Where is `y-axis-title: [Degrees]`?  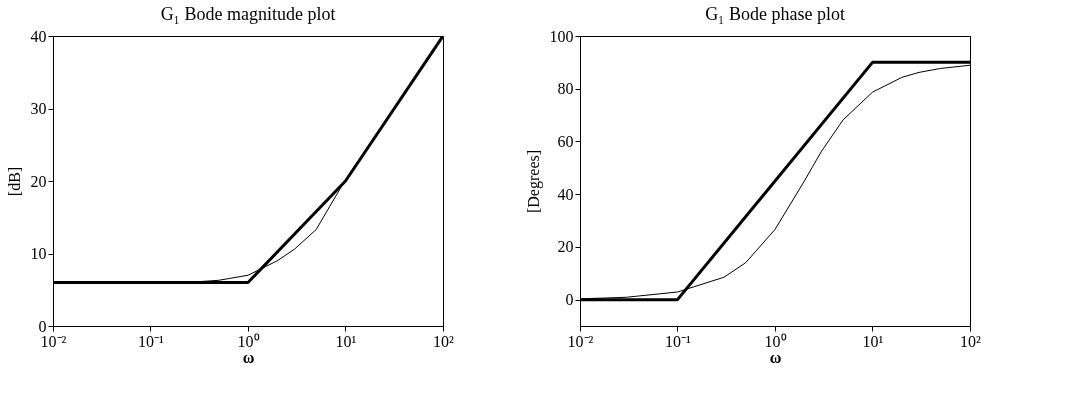
y-axis-title: [Degrees] is located at coordinates (533, 181).